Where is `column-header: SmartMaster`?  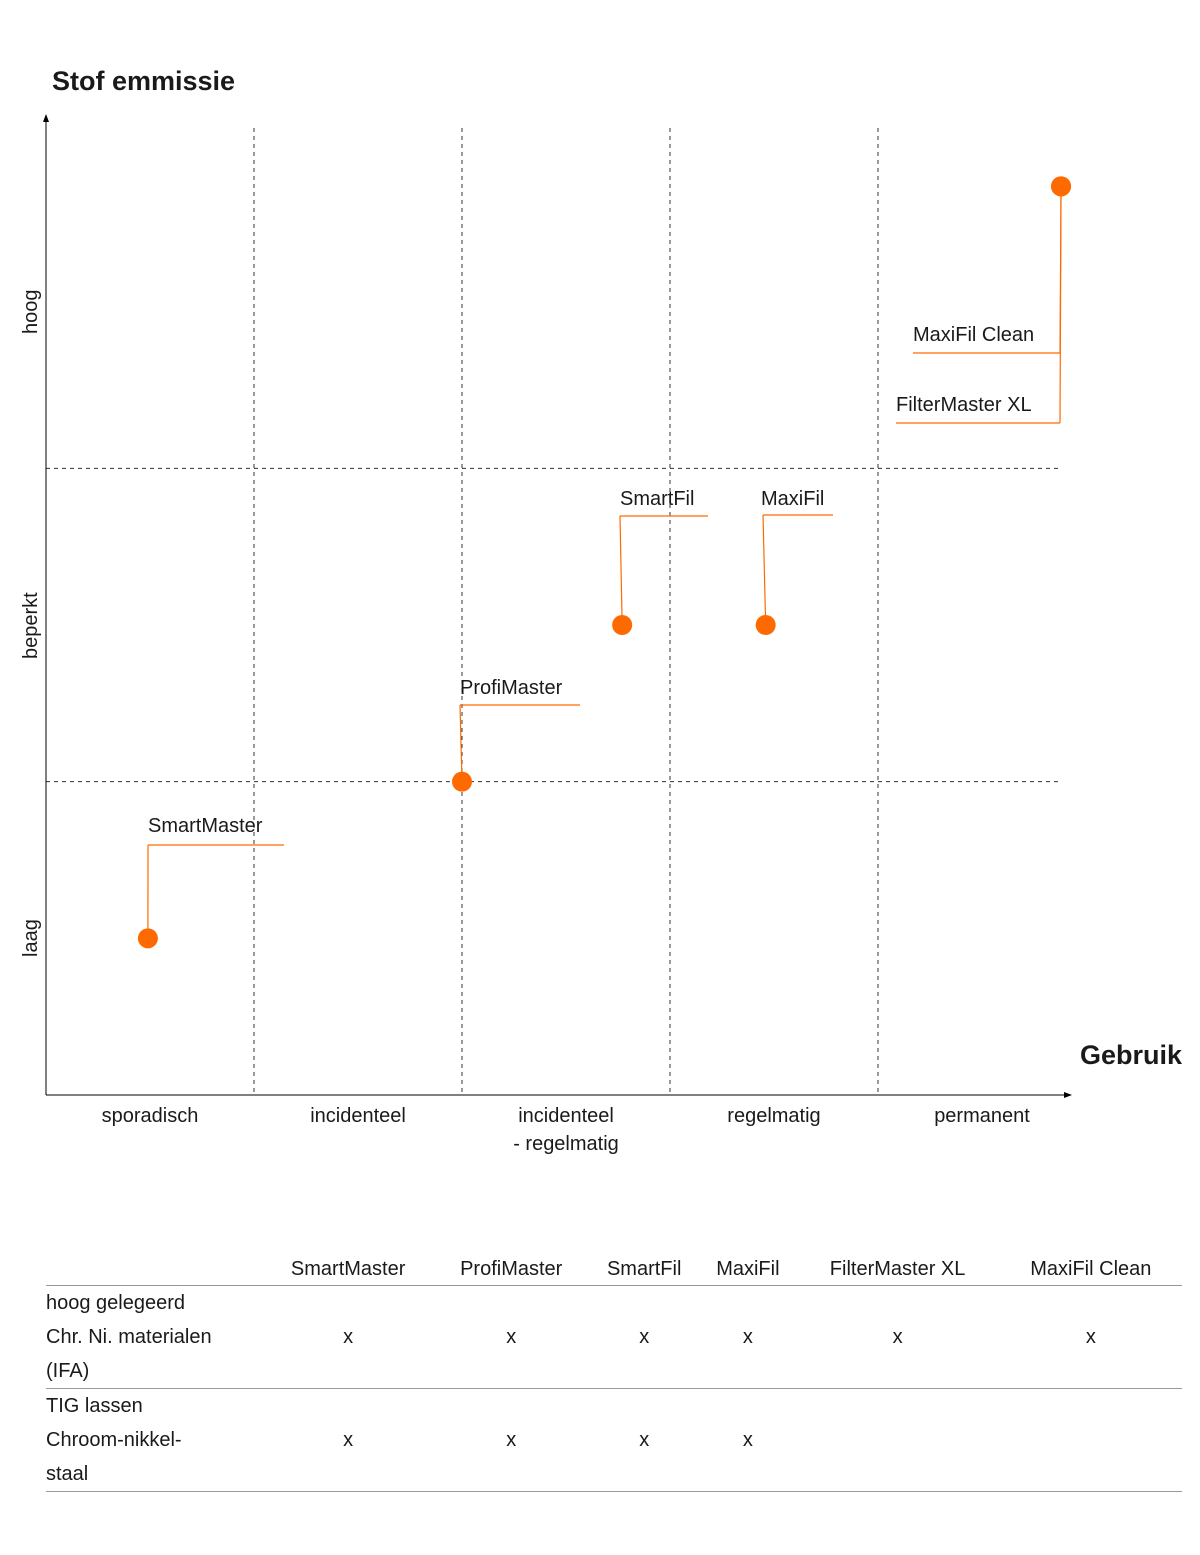
column-header: SmartMaster is located at coordinates (348, 1271).